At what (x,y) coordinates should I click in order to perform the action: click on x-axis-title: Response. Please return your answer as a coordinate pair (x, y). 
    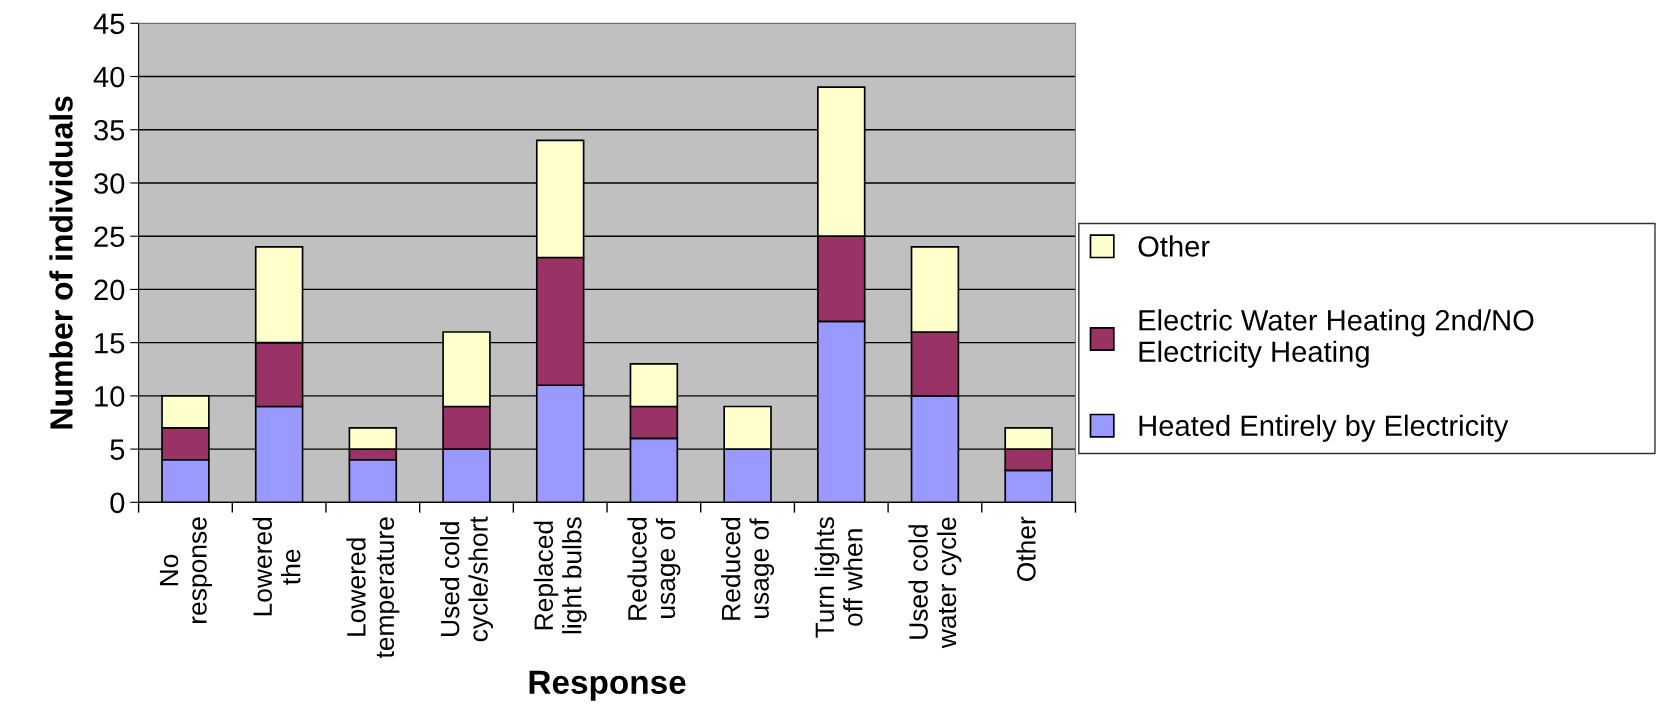
    Looking at the image, I should click on (607, 685).